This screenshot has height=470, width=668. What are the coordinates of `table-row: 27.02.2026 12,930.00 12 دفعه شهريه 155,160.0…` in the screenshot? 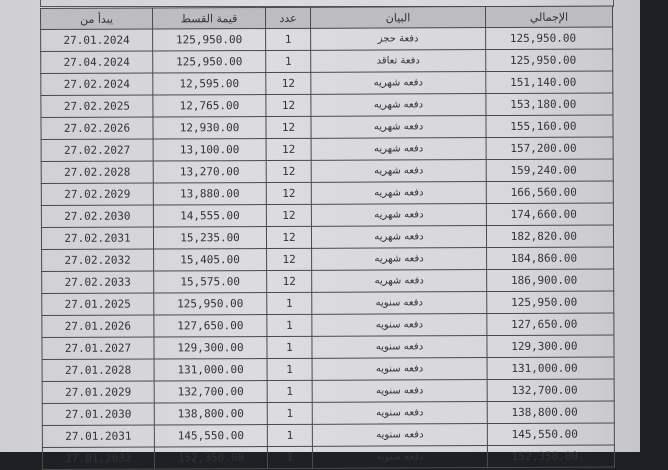 It's located at (327, 127).